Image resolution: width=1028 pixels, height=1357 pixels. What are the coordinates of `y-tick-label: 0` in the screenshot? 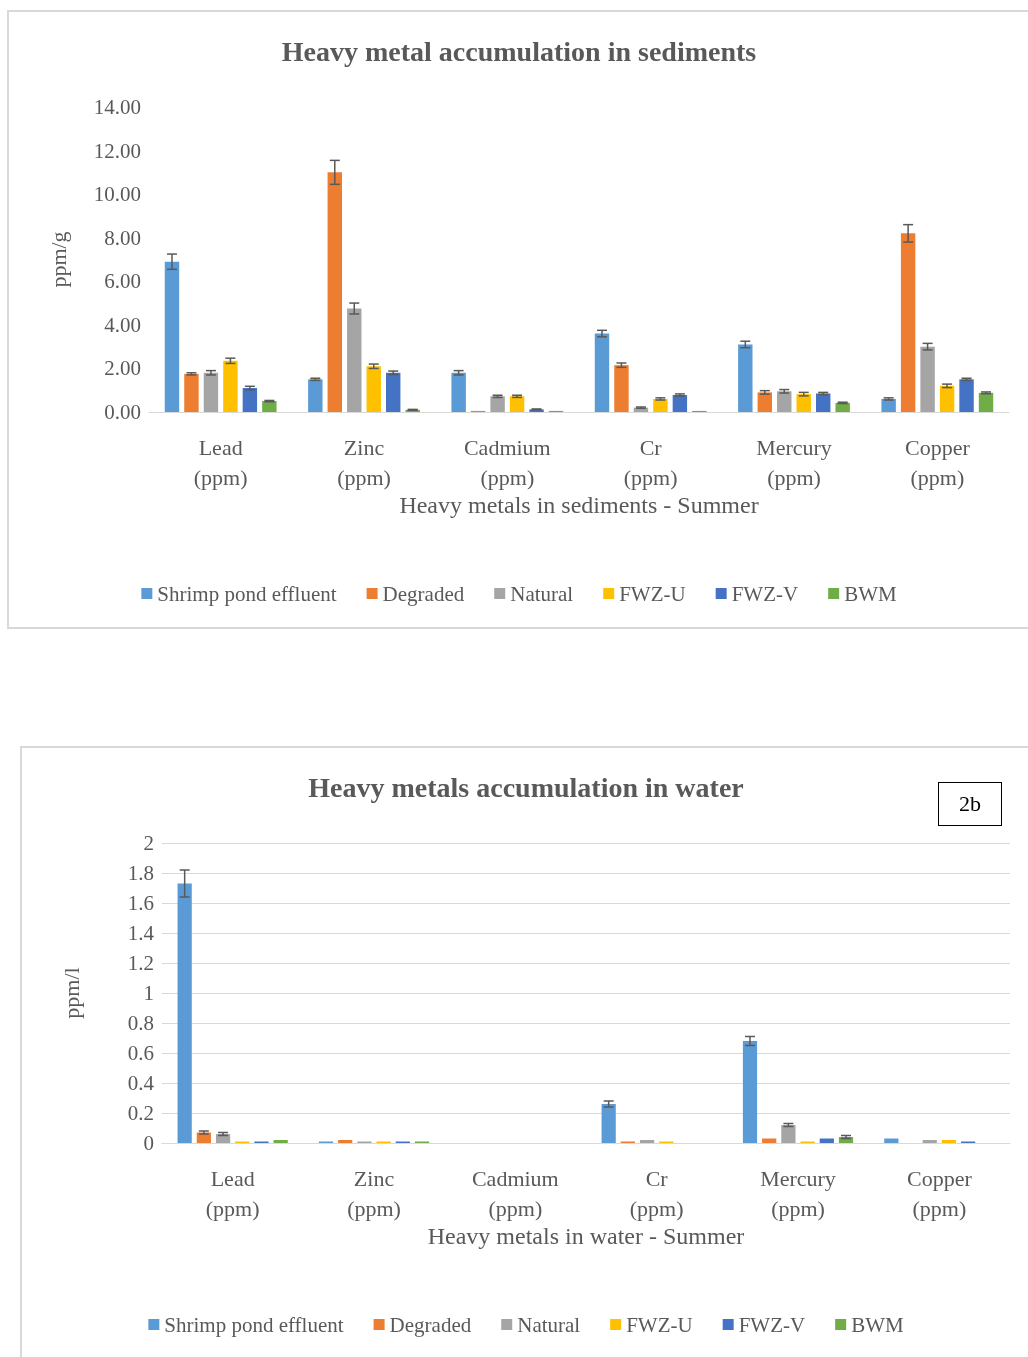 It's located at (148, 1143).